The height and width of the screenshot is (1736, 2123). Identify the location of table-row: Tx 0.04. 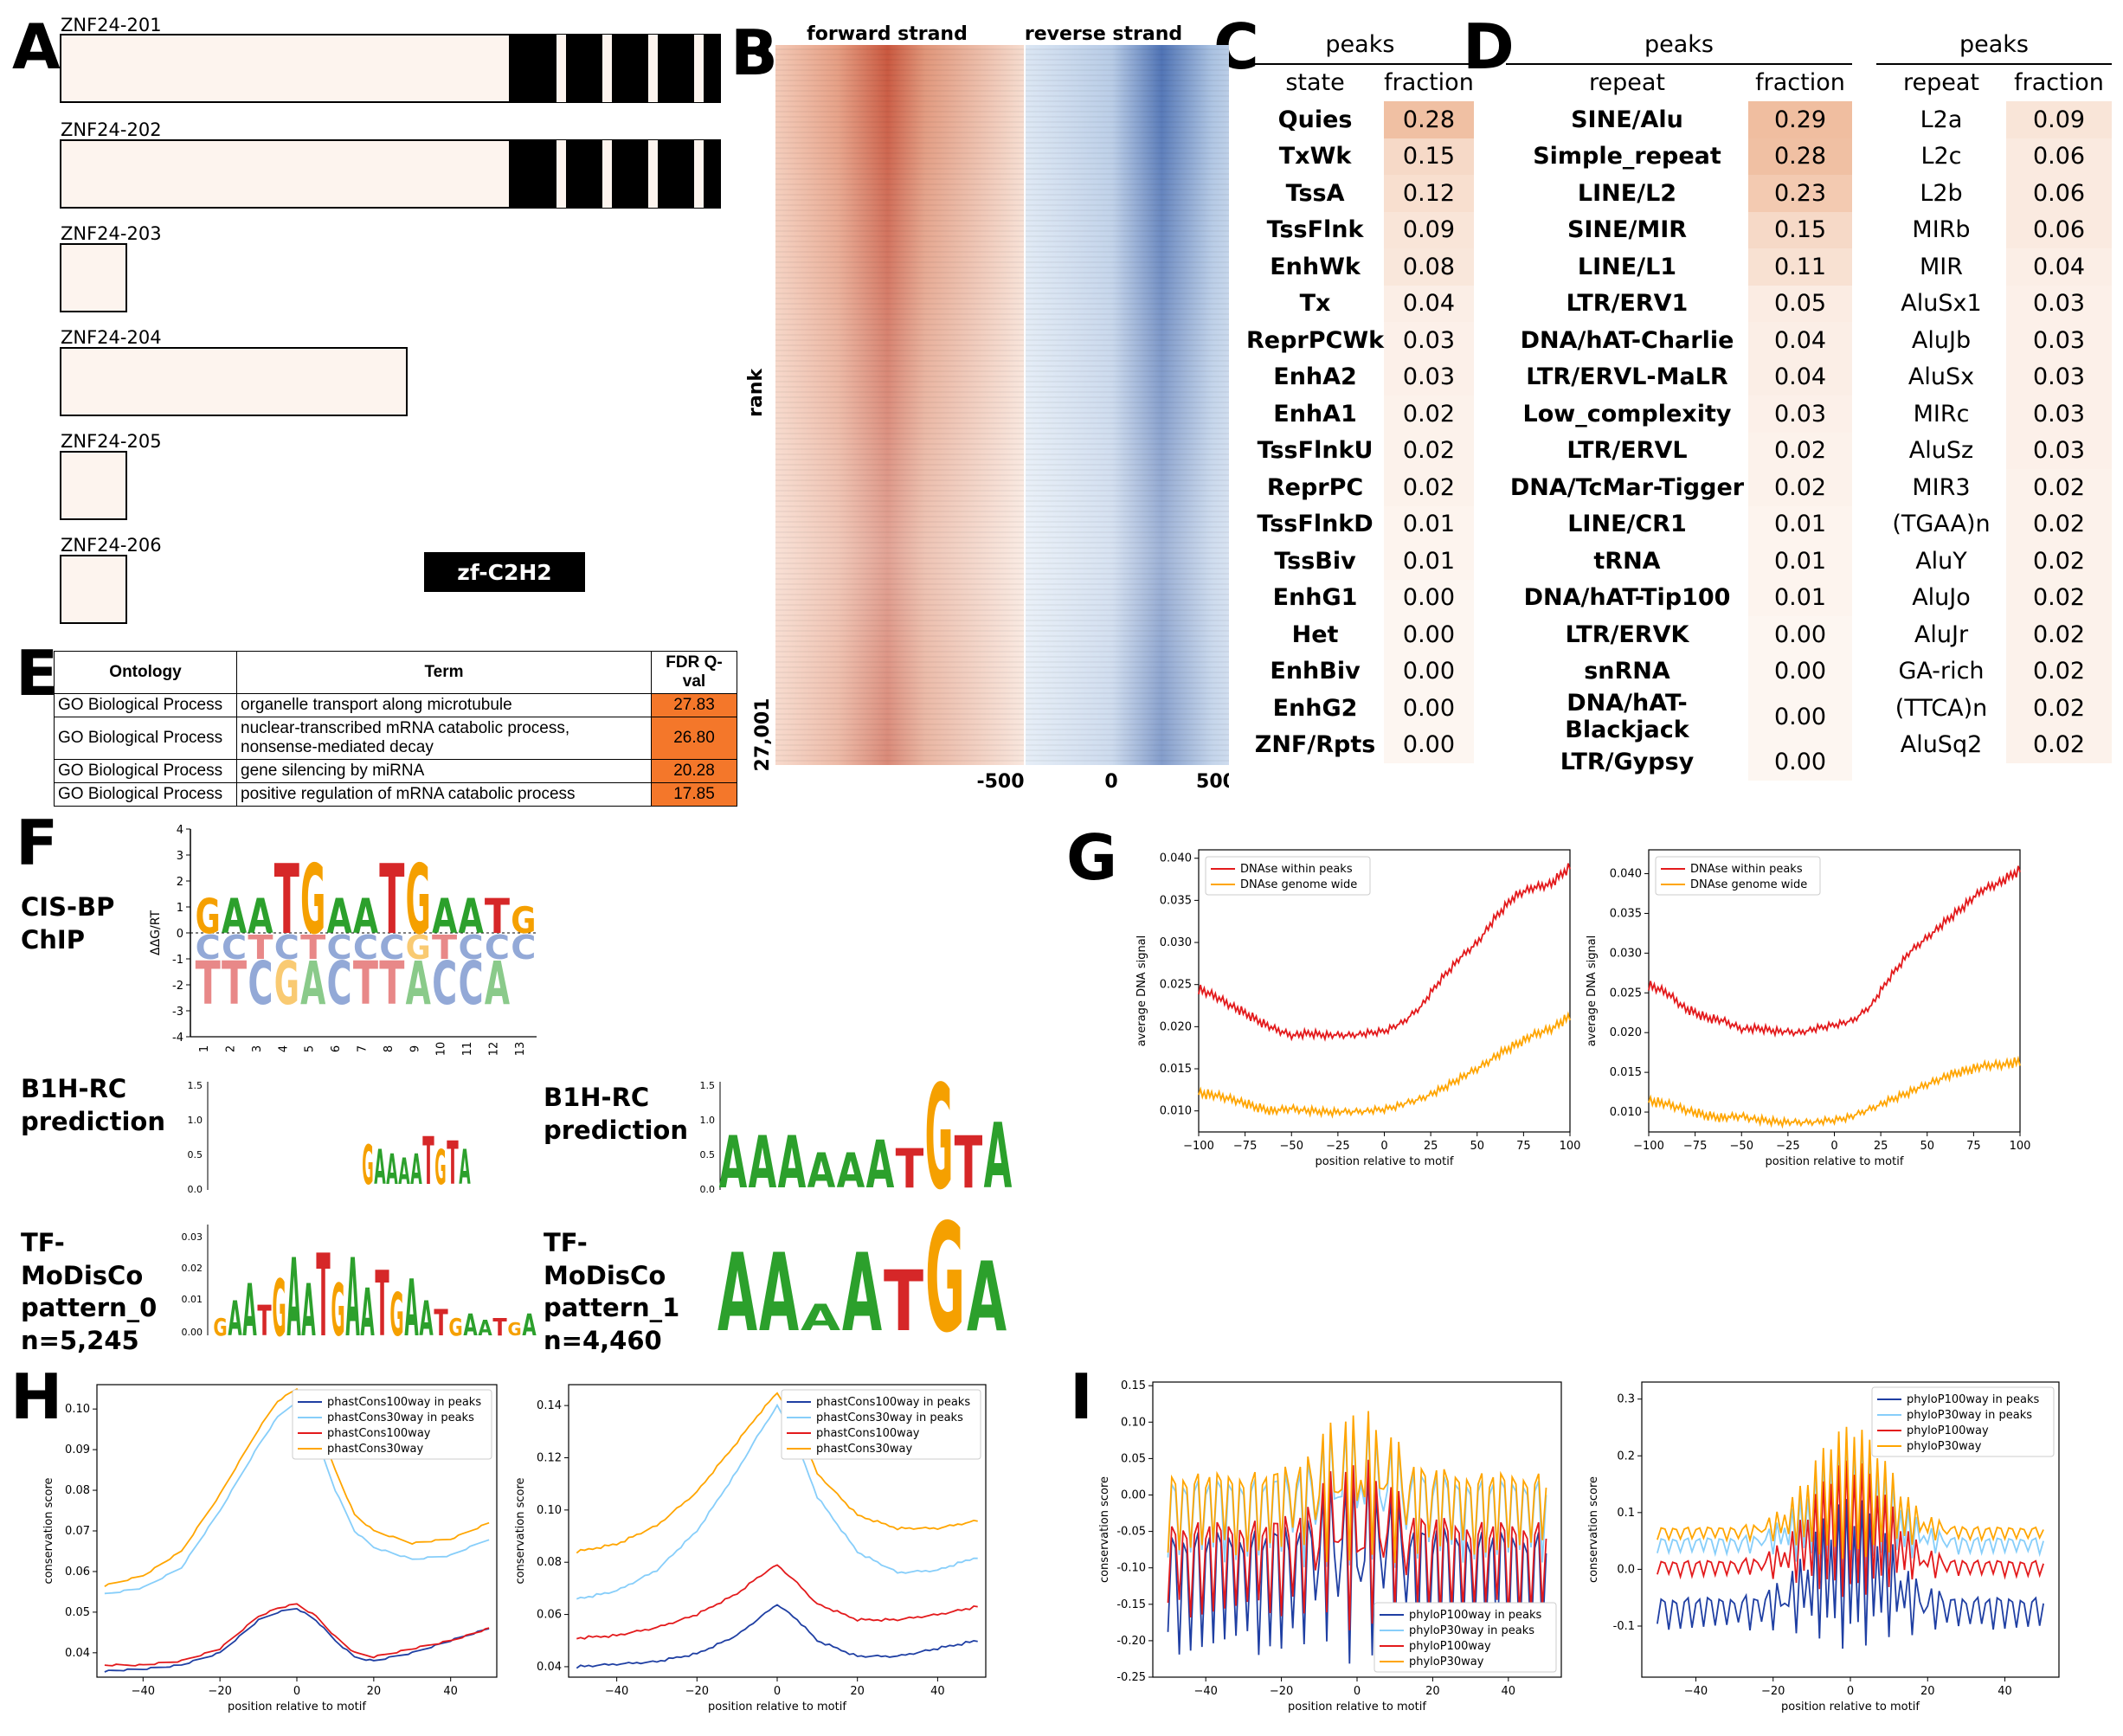
(1360, 304).